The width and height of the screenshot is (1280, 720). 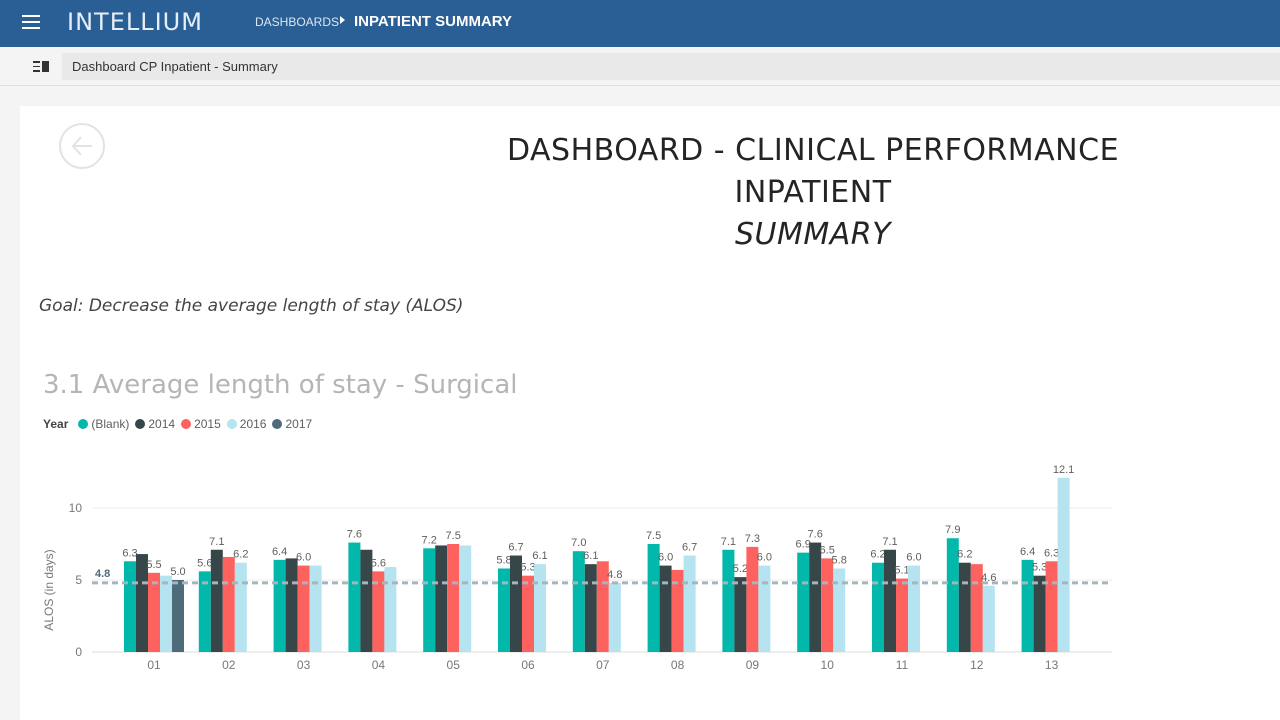 What do you see at coordinates (813, 234) in the screenshot?
I see `heading-line-3: SUMMARY` at bounding box center [813, 234].